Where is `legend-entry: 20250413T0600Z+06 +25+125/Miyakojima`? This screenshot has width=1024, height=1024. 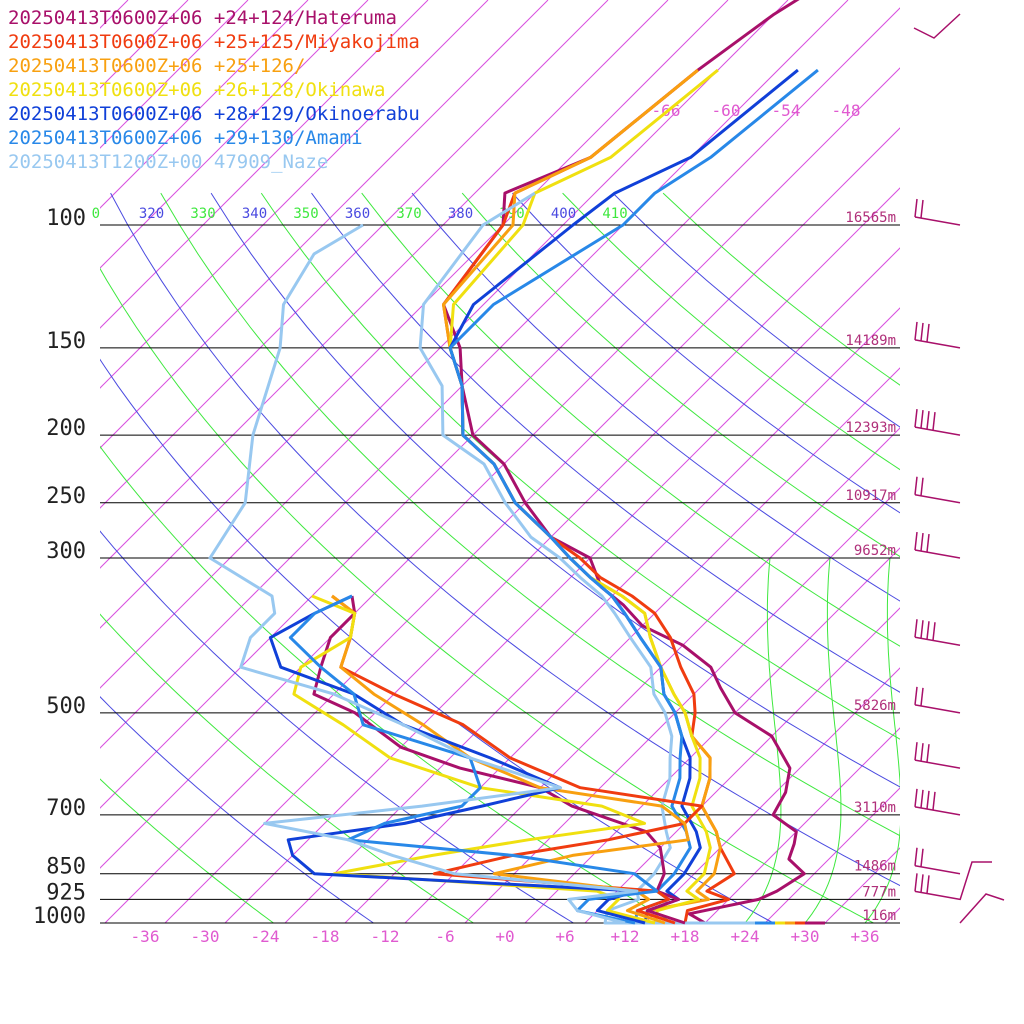
legend-entry: 20250413T0600Z+06 +25+125/Miyakojima is located at coordinates (214, 42).